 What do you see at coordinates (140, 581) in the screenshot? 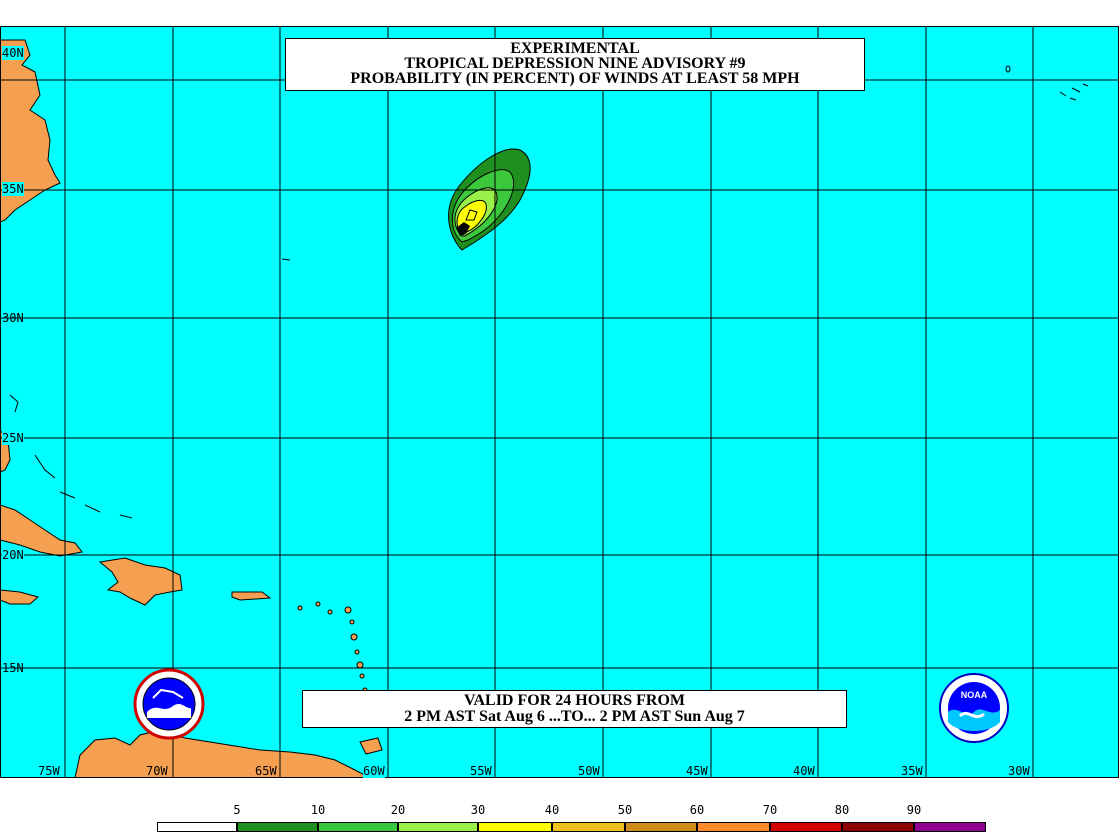
I see `land-hispaniola` at bounding box center [140, 581].